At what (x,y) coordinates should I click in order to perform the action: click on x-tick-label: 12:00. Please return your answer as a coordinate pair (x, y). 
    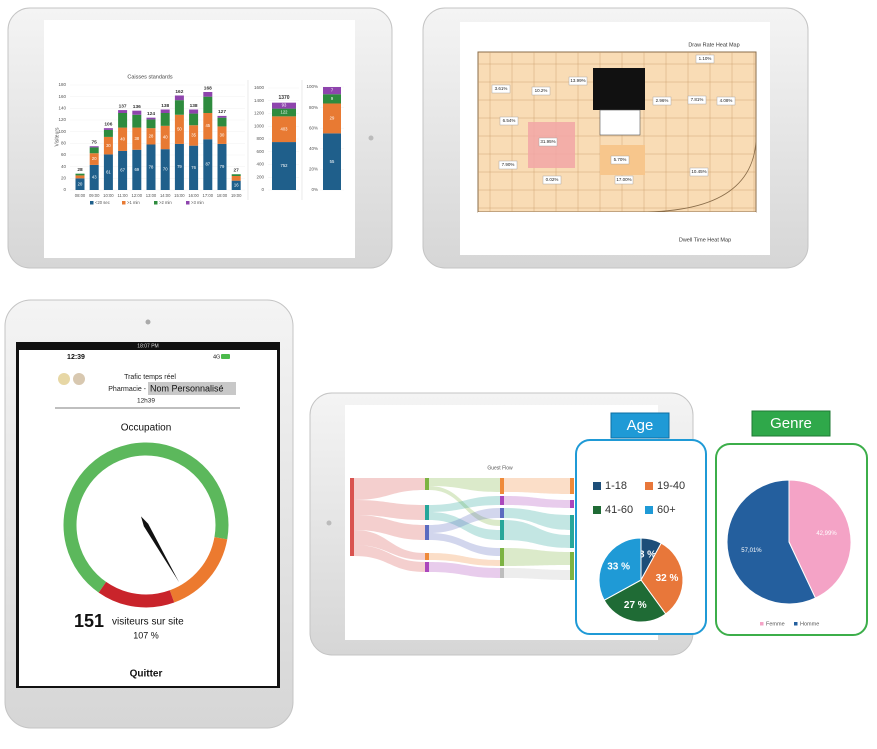
    Looking at the image, I should click on (137, 195).